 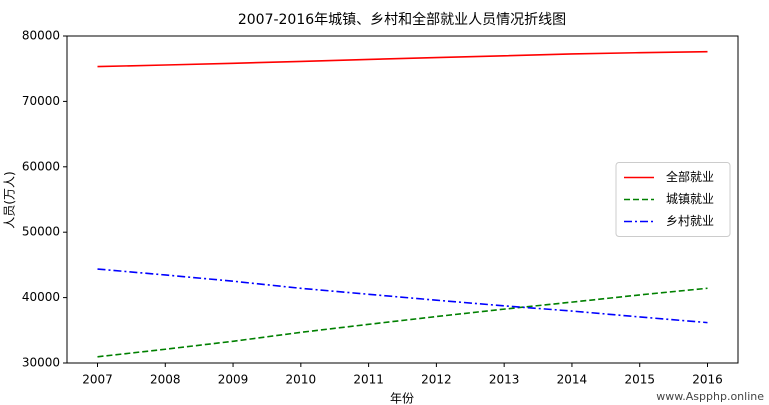 What do you see at coordinates (710, 396) in the screenshot?
I see `watermark: www.Aspphp.online` at bounding box center [710, 396].